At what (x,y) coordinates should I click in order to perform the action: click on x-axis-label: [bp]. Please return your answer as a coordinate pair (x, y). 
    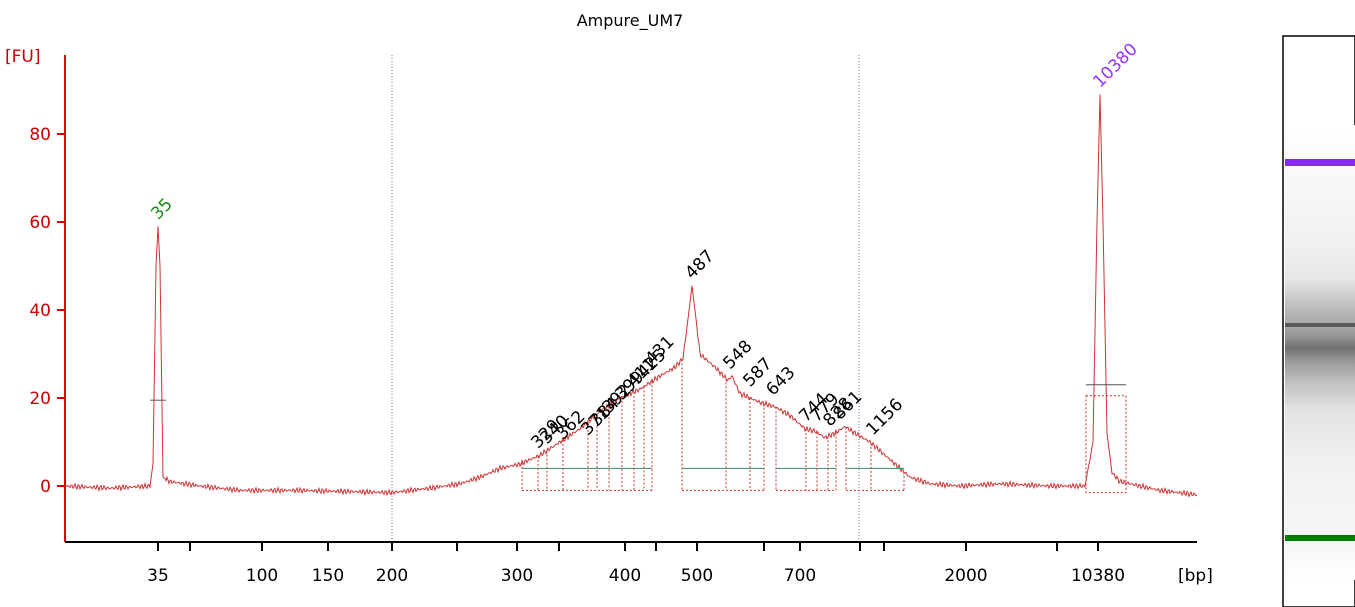
    Looking at the image, I should click on (1195, 576).